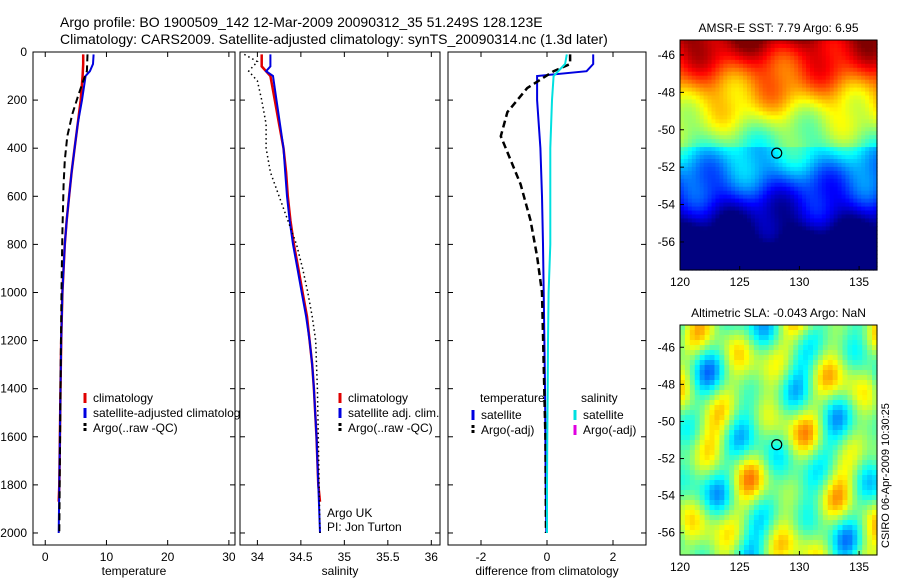 This screenshot has width=900, height=580. What do you see at coordinates (168, 557) in the screenshot?
I see `x-tick-label: 20` at bounding box center [168, 557].